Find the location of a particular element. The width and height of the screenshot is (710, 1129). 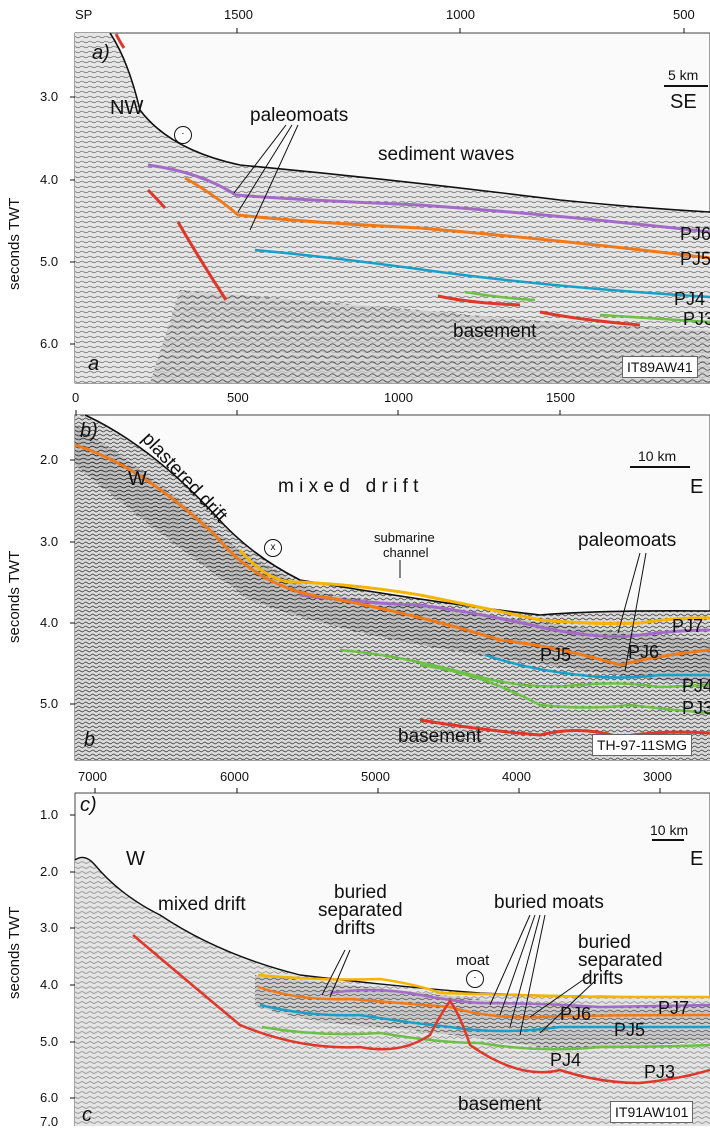

panel-c-pj5-label: PJ5 is located at coordinates (630, 1030).